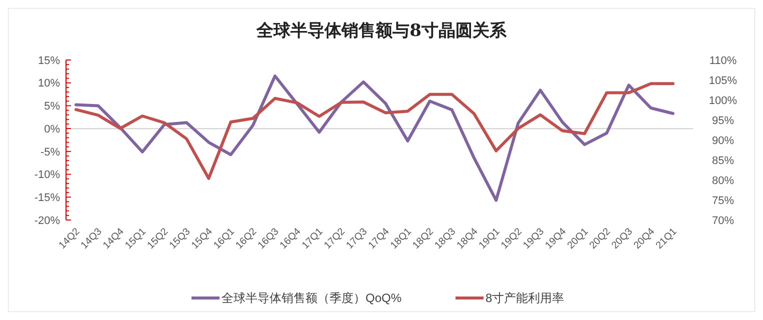 This screenshot has width=763, height=320. What do you see at coordinates (50, 152) in the screenshot?
I see `y-tick-label: -5%` at bounding box center [50, 152].